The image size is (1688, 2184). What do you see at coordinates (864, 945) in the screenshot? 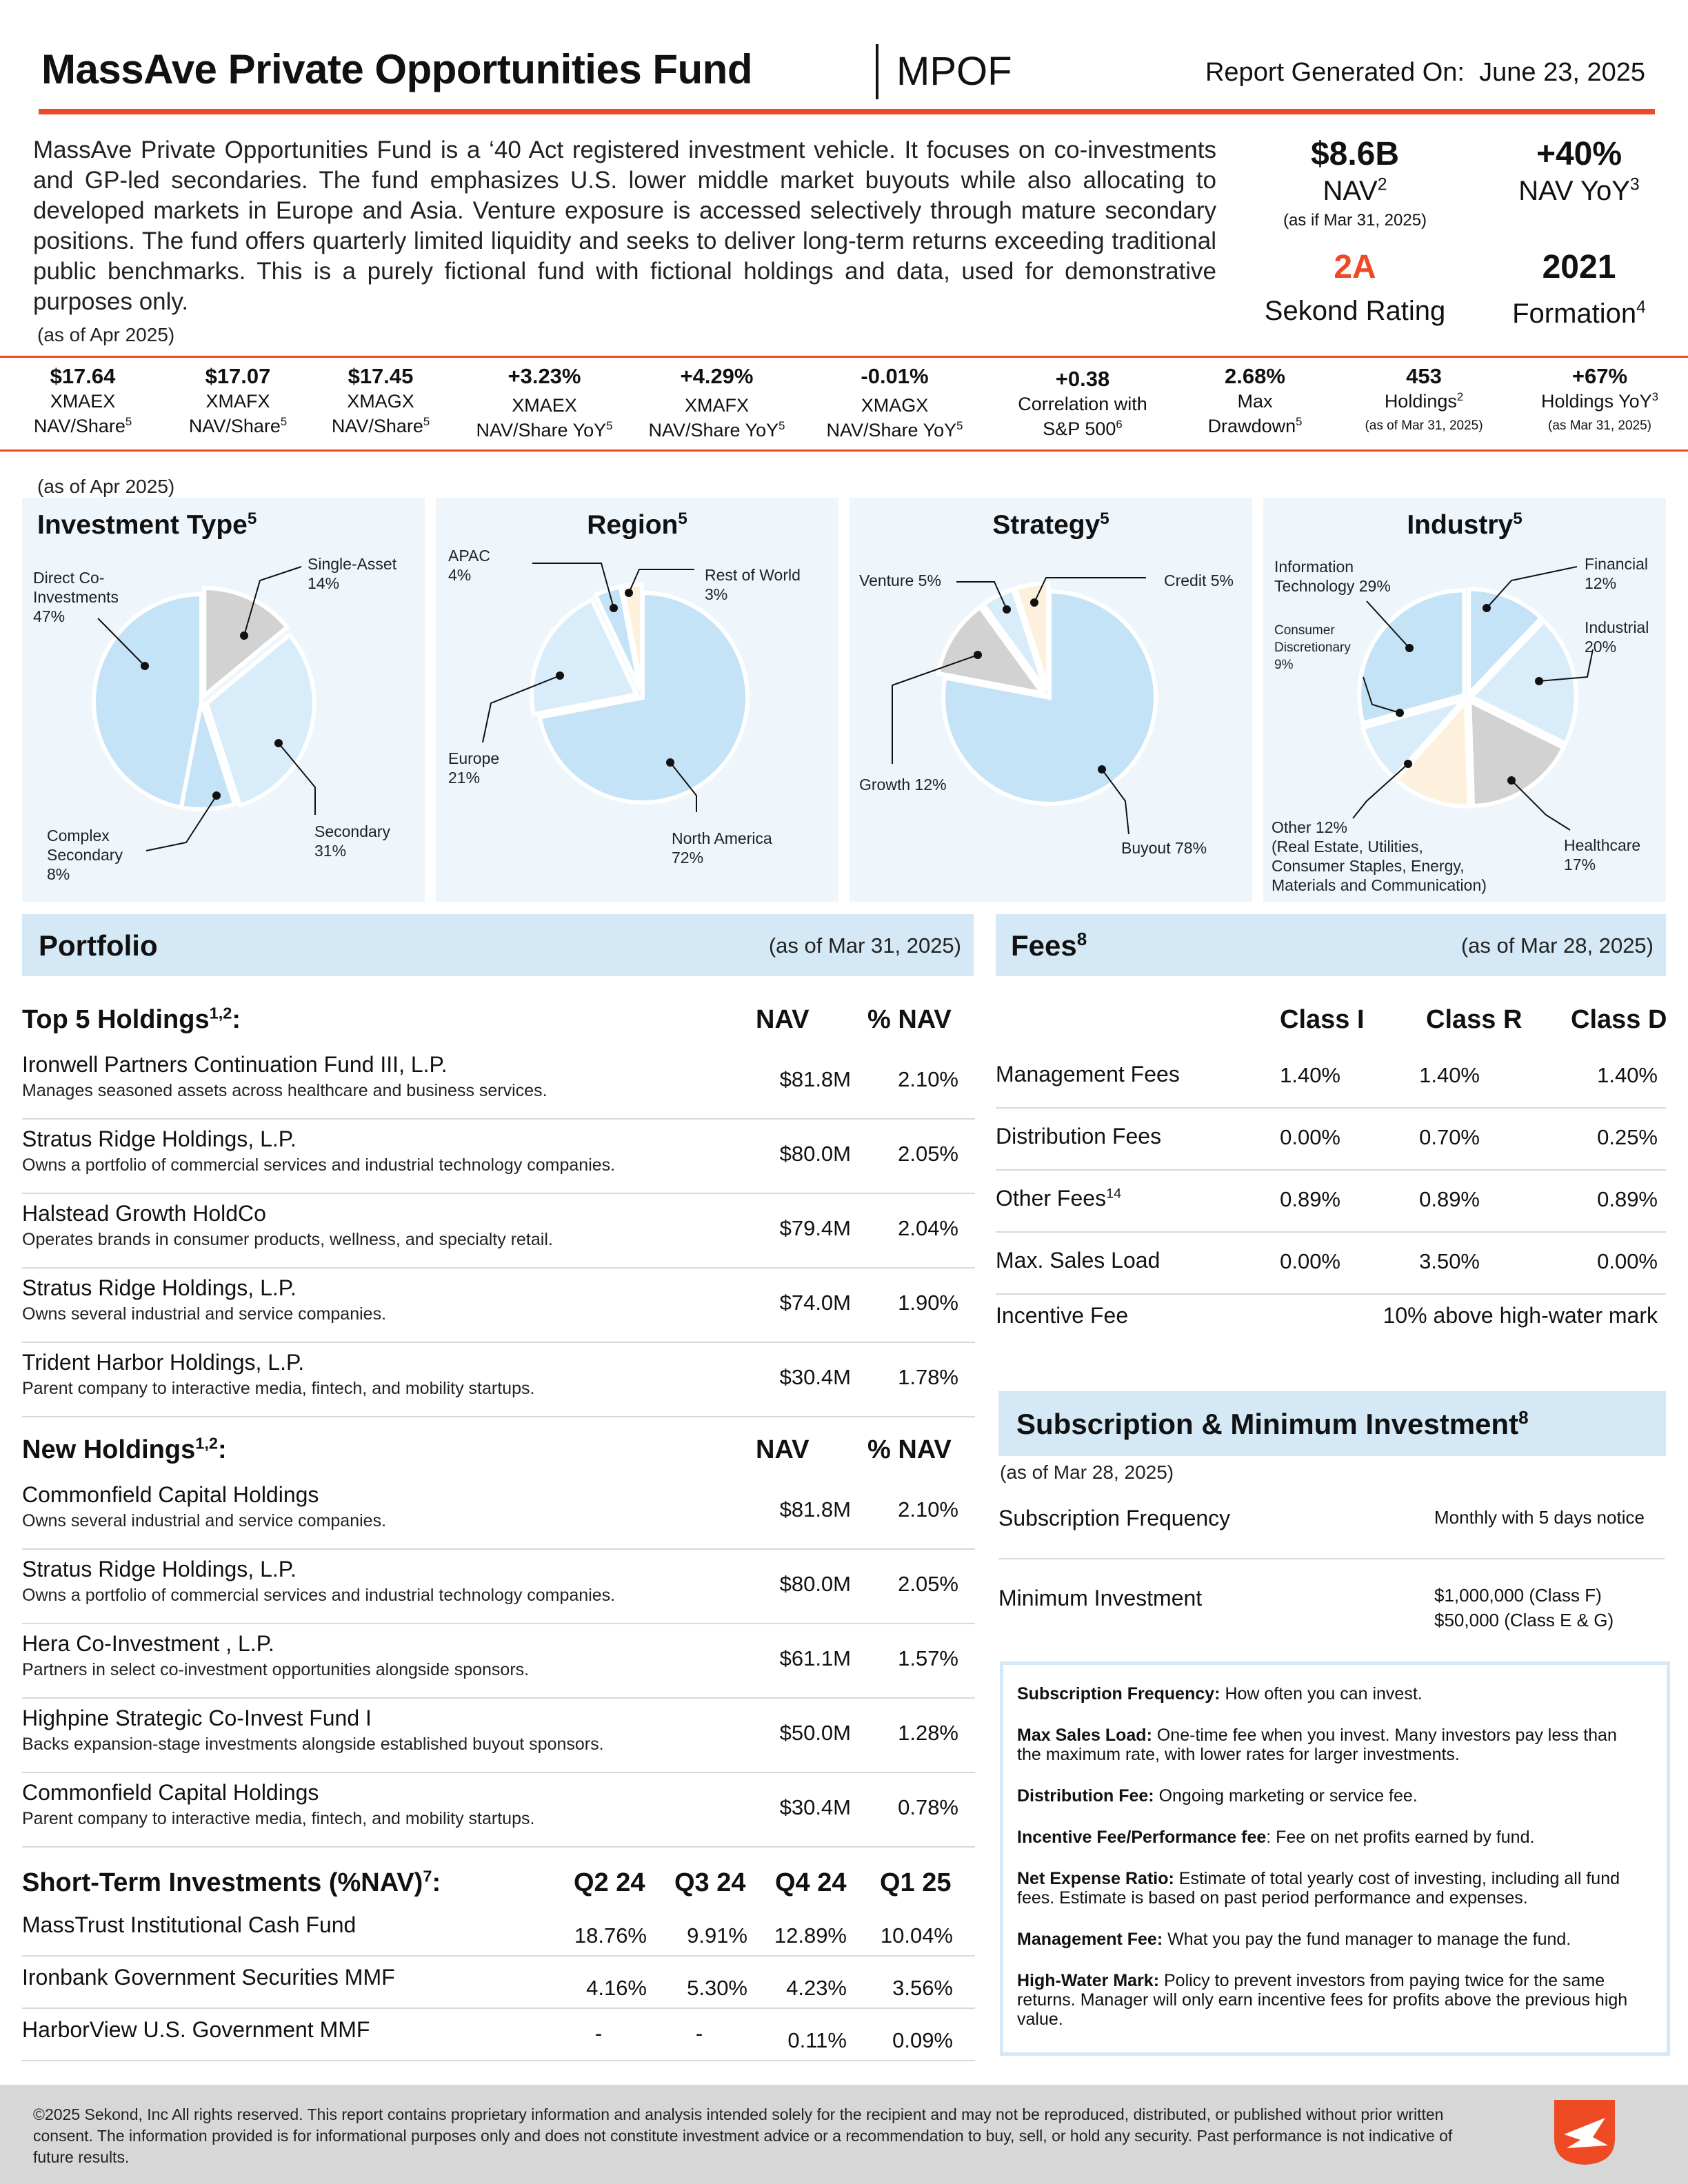
I see `portfolio-as-of: (as of Mar 31, 2025)` at bounding box center [864, 945].